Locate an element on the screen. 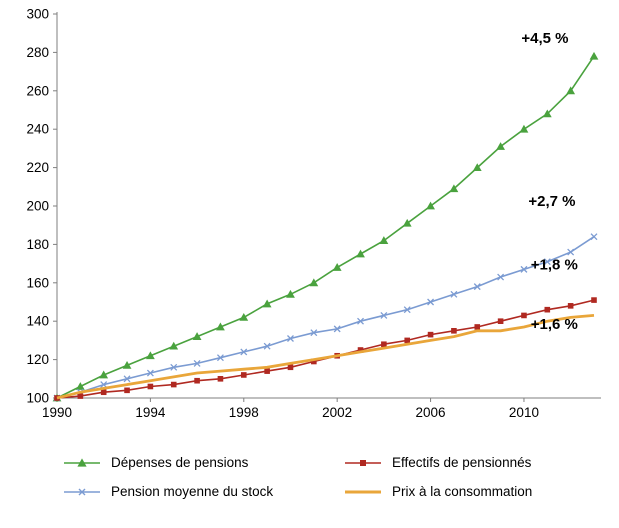 The image size is (619, 528). y-tick-label: 240 is located at coordinates (37, 129).